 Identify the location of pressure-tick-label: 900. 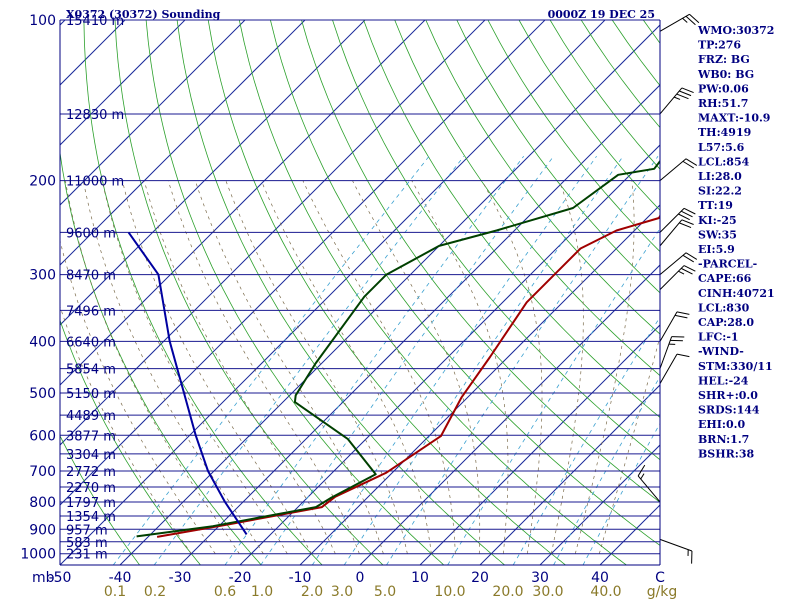
(42, 530).